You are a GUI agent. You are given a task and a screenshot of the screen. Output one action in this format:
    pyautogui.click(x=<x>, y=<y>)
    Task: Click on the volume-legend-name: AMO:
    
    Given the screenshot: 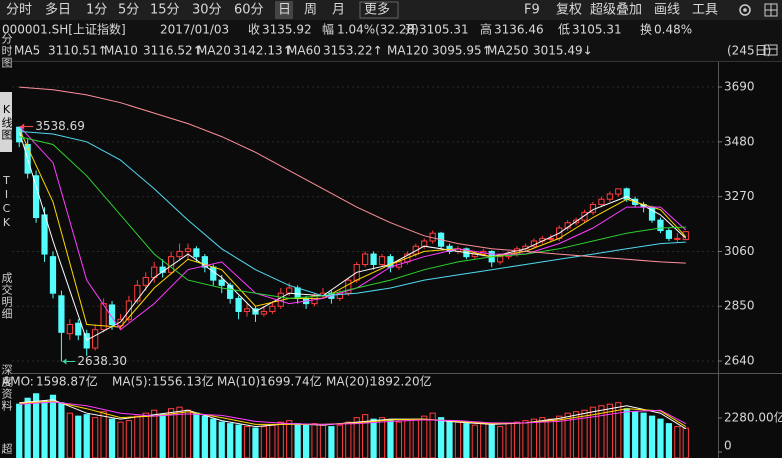 What is the action you would take?
    pyautogui.click(x=18, y=382)
    